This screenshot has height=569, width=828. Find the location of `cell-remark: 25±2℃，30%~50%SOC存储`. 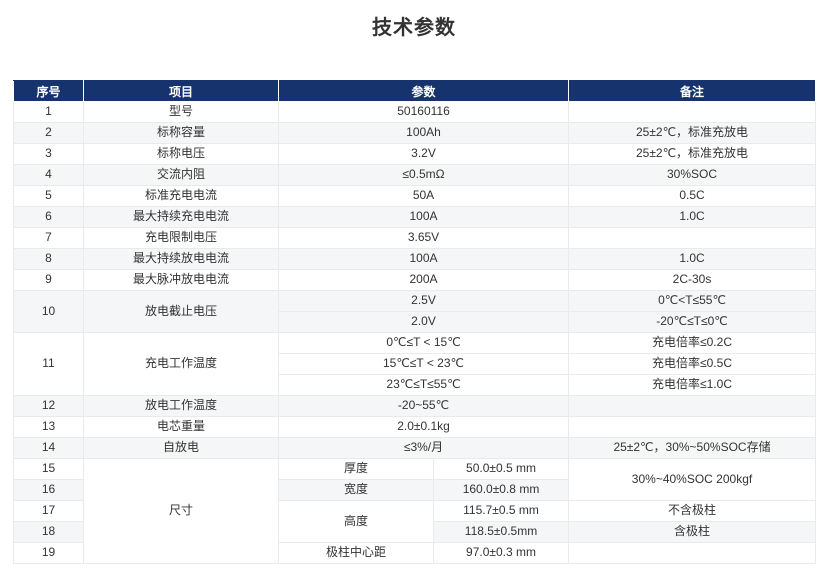

cell-remark: 25±2℃，30%~50%SOC存储 is located at coordinates (692, 448).